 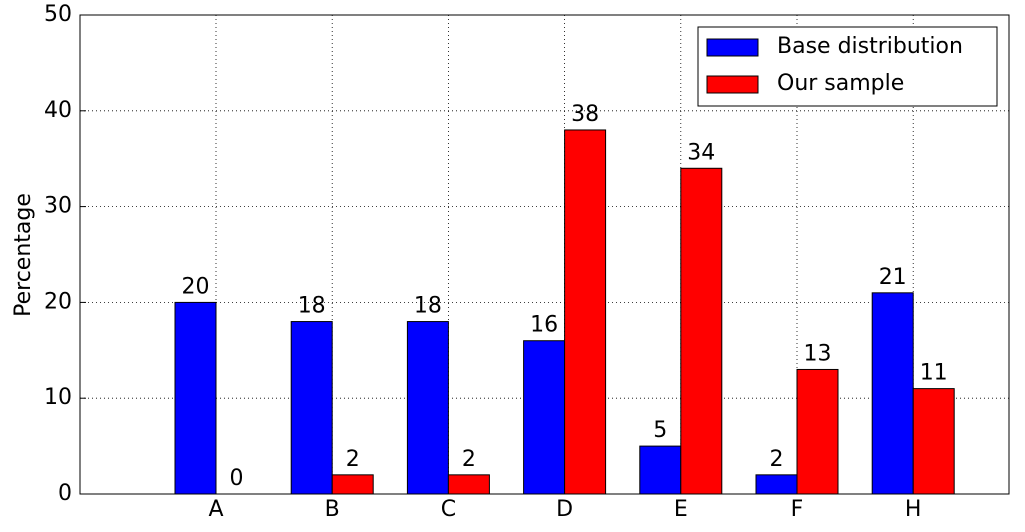 I want to click on legend-label: Base distribution, so click(x=870, y=46).